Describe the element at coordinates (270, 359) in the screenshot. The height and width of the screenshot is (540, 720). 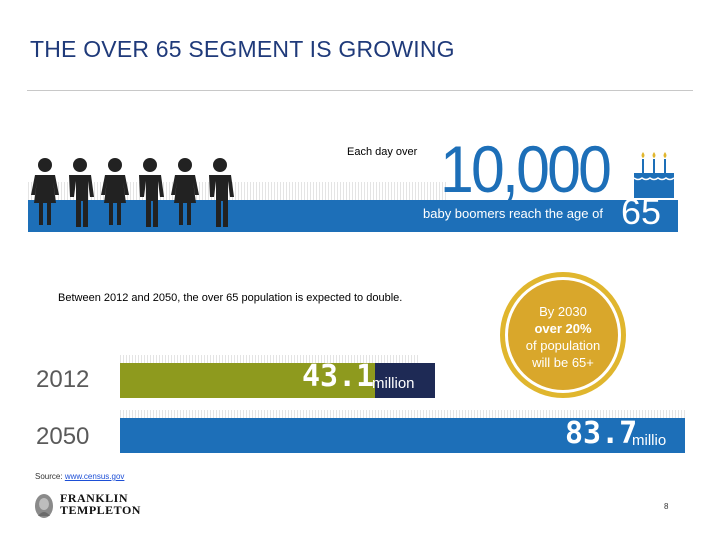
I see `bar-2012-hatch` at that location.